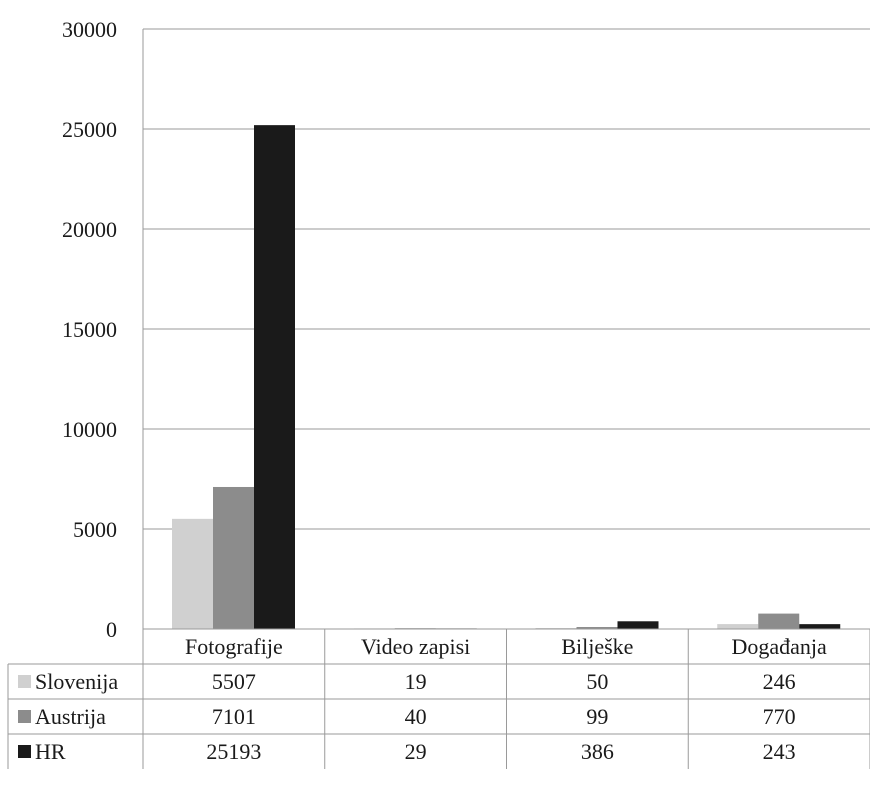 Image resolution: width=870 pixels, height=787 pixels. Describe the element at coordinates (779, 751) in the screenshot. I see `data-label: 243` at that location.